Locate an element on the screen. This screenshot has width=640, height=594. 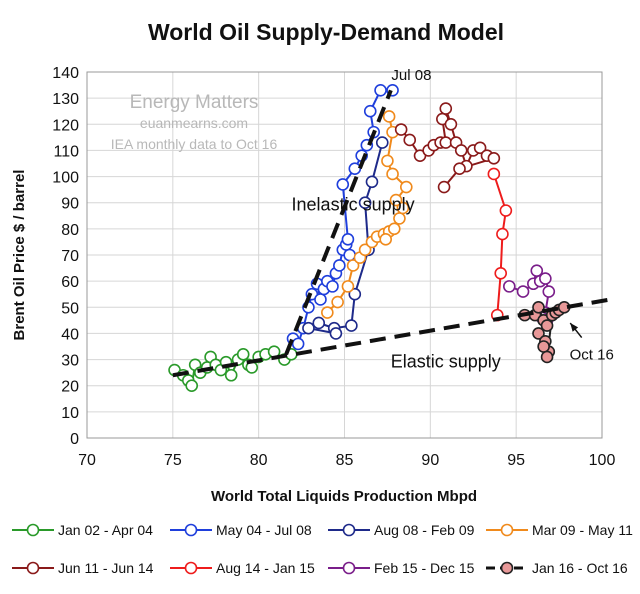
watermark-line-2: euanmearns.com is located at coordinates (194, 123).